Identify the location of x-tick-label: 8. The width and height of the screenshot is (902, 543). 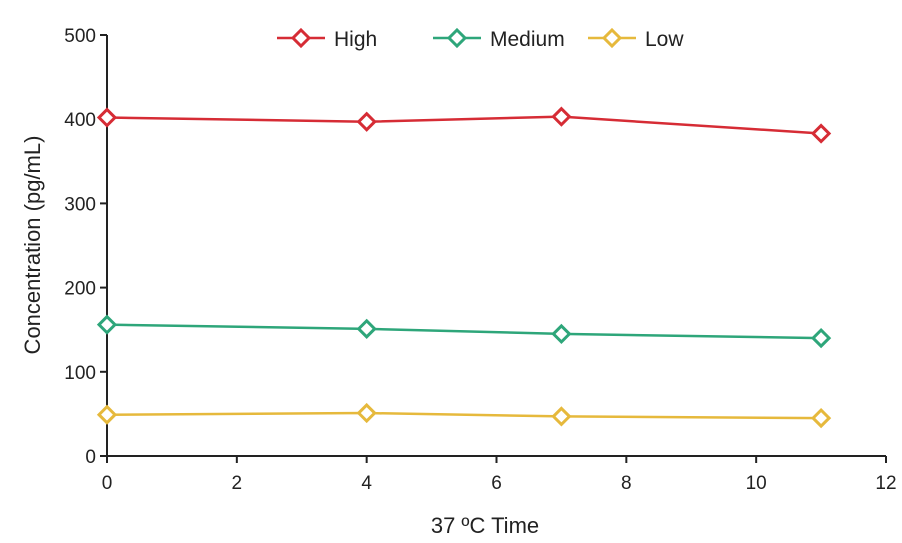
(626, 483).